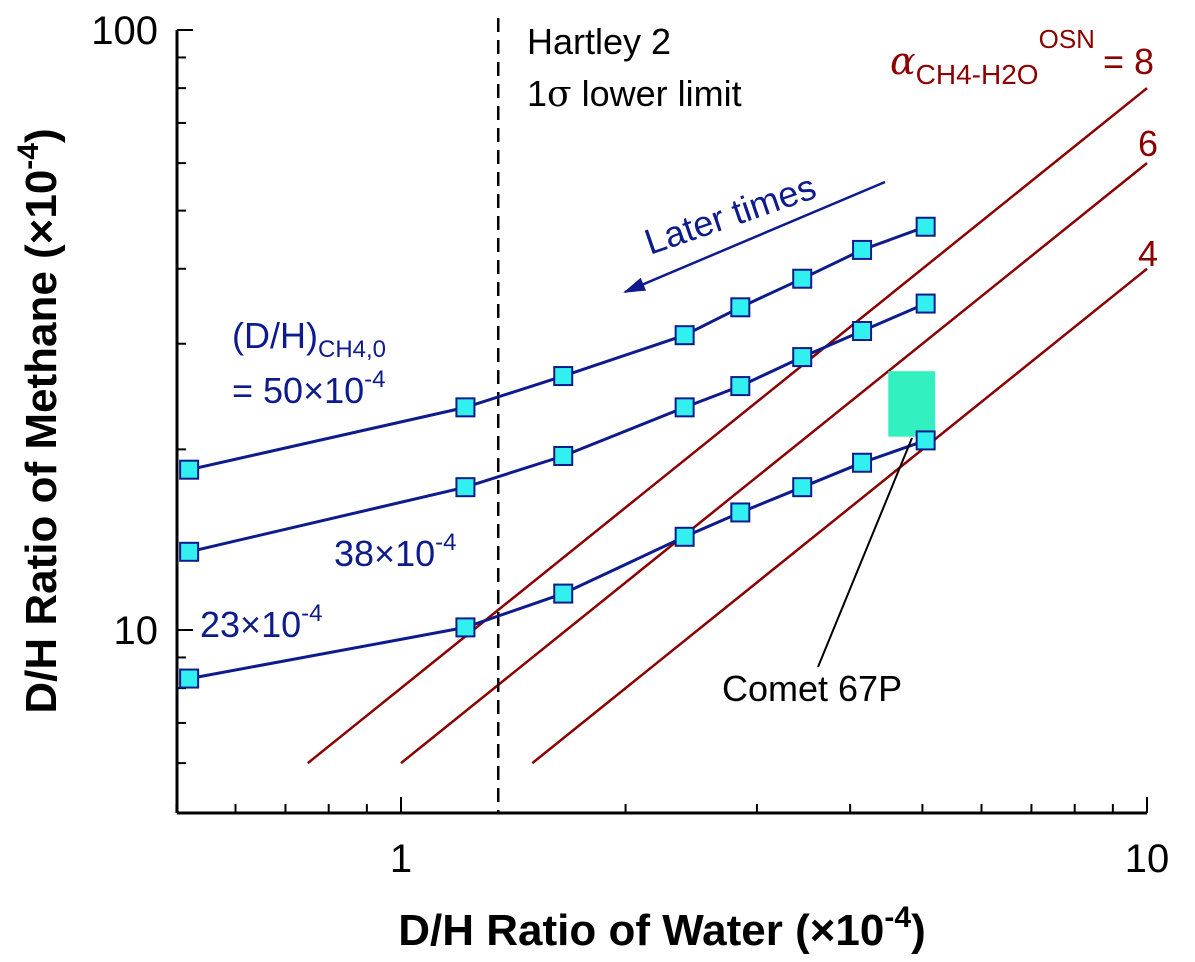 This screenshot has width=1195, height=962. What do you see at coordinates (754, 237) in the screenshot?
I see `later-times-arrow` at bounding box center [754, 237].